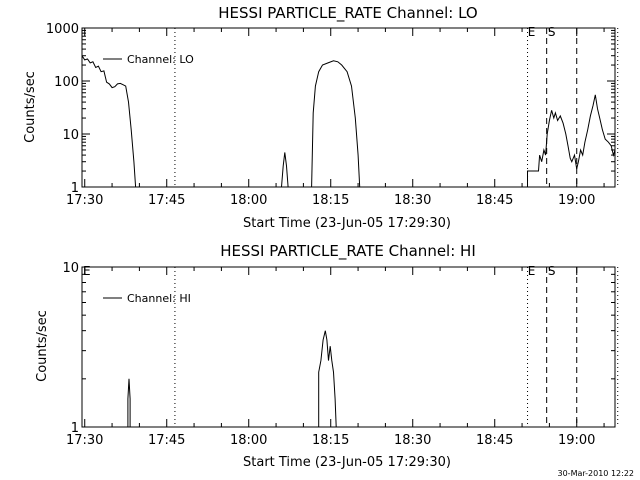 The height and width of the screenshot is (480, 640). Describe the element at coordinates (159, 298) in the screenshot. I see `hi-legend-label: Channel: HI` at that location.